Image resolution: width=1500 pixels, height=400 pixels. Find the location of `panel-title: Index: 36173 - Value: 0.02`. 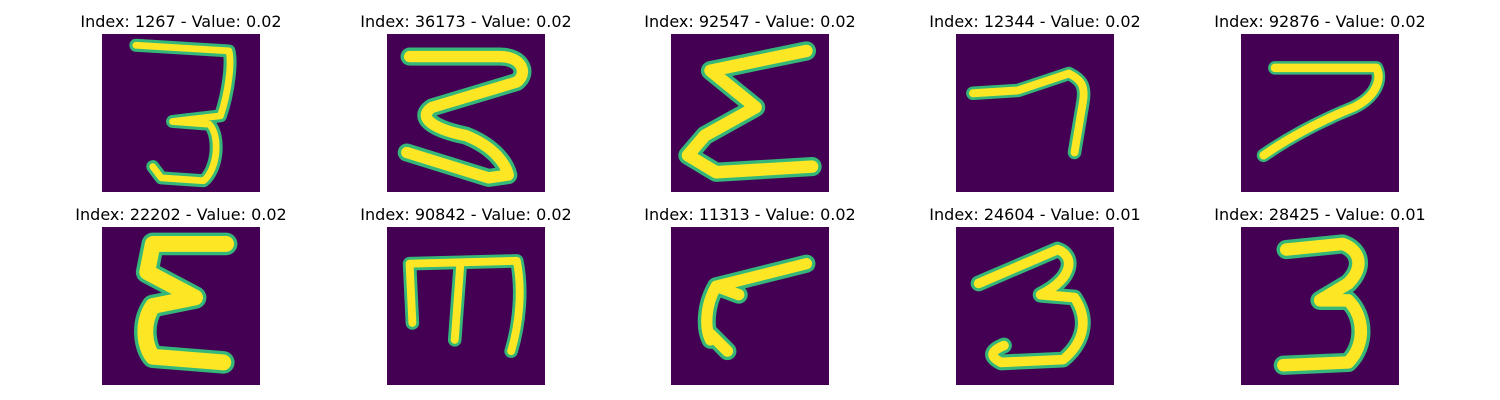

panel-title: Index: 36173 - Value: 0.02 is located at coordinates (466, 21).